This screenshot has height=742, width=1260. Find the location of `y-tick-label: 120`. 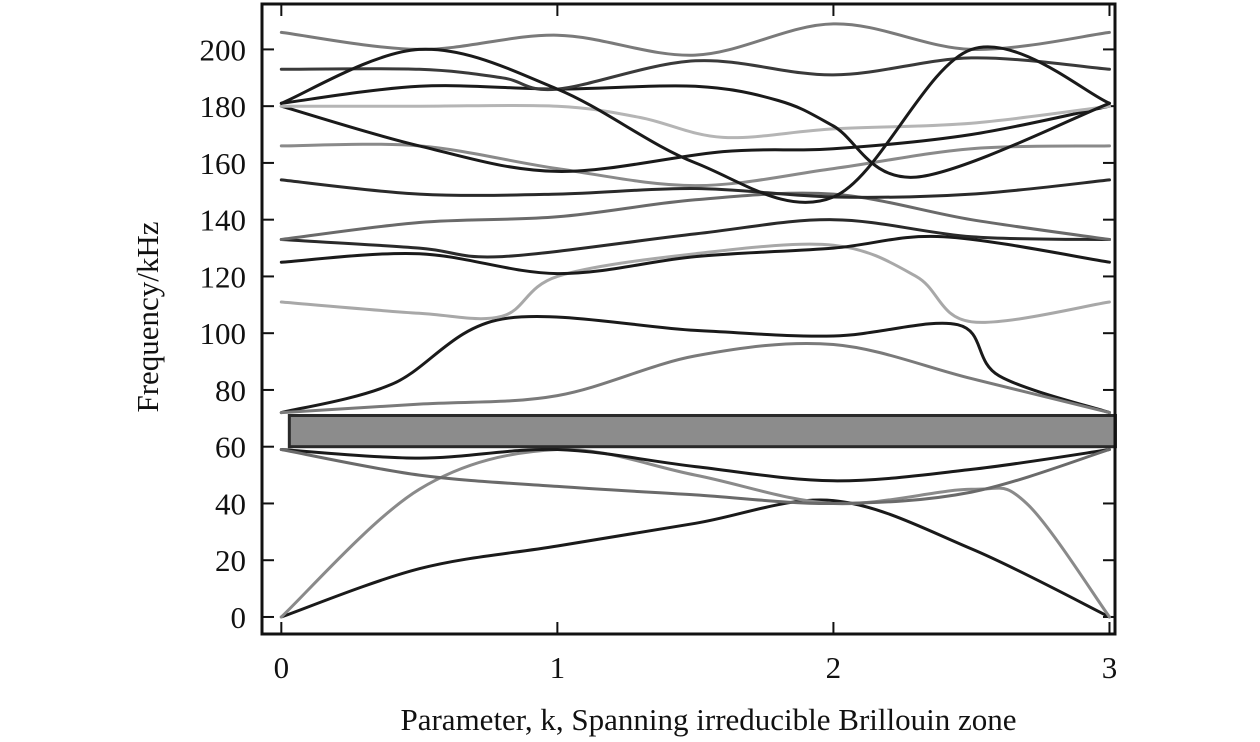

y-tick-label: 120 is located at coordinates (223, 276).